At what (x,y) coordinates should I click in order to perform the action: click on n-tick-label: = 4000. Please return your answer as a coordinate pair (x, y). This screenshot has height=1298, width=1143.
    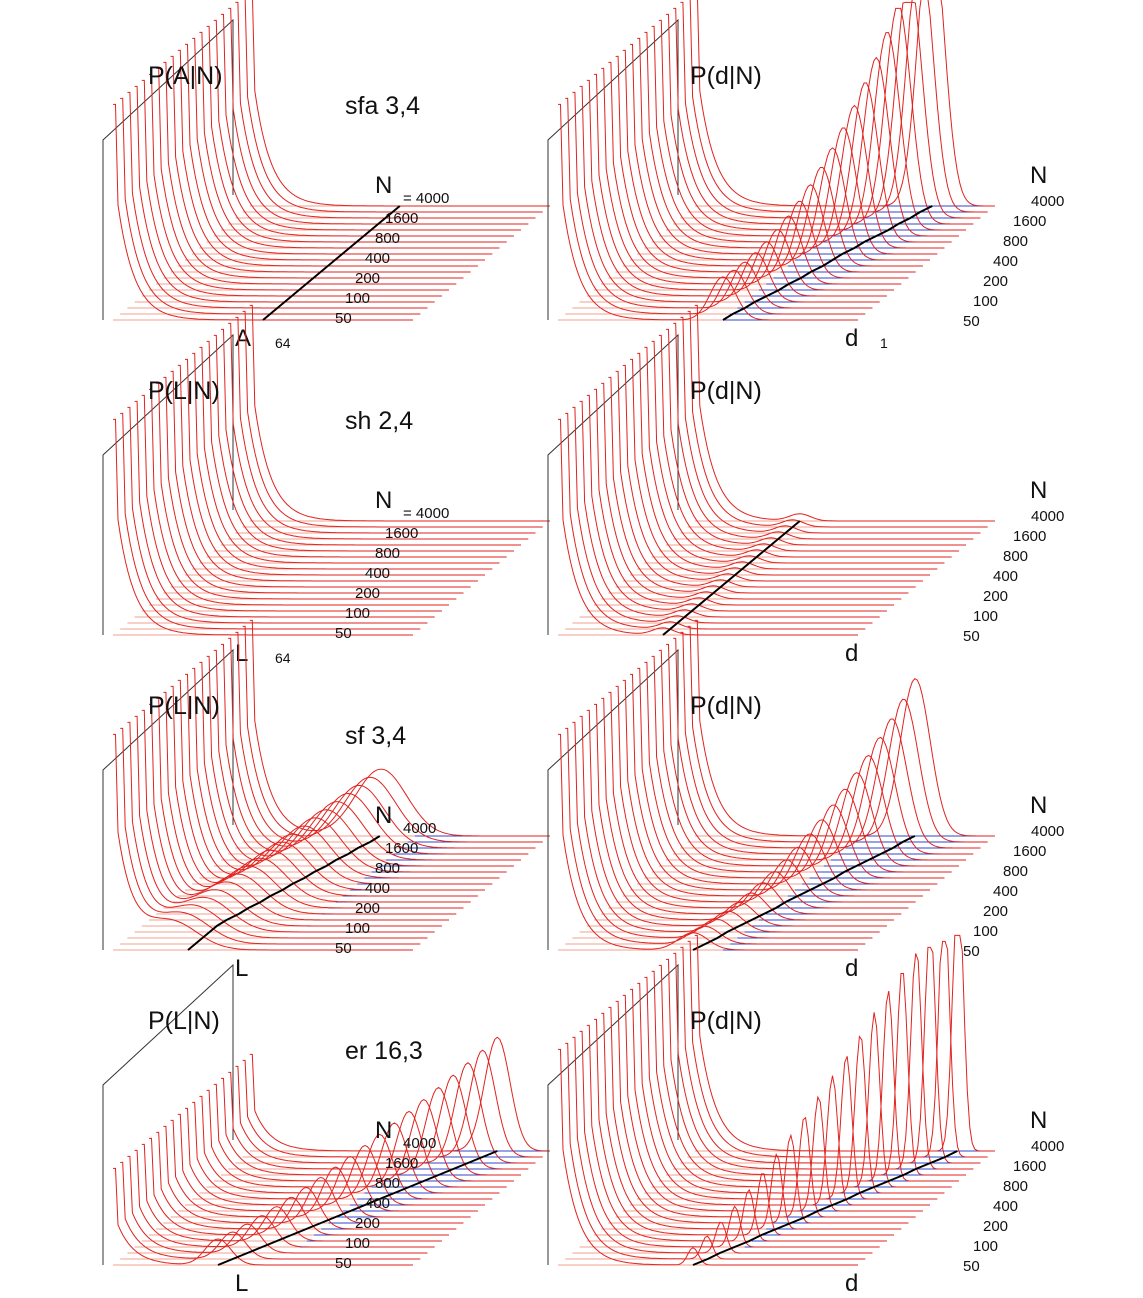
    Looking at the image, I should click on (426, 513).